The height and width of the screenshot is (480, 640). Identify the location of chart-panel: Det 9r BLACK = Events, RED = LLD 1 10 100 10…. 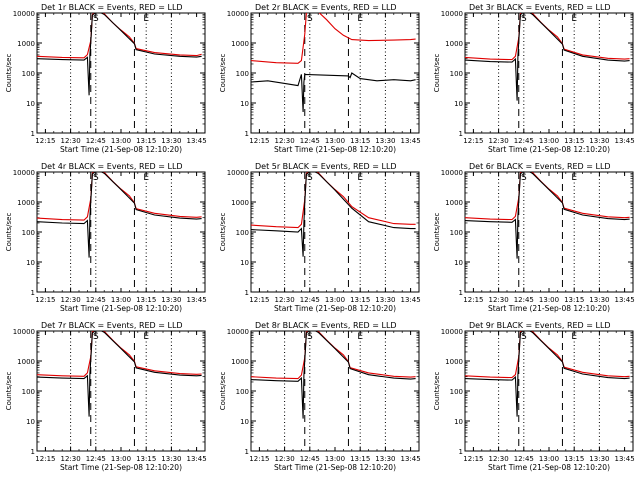
(534, 396).